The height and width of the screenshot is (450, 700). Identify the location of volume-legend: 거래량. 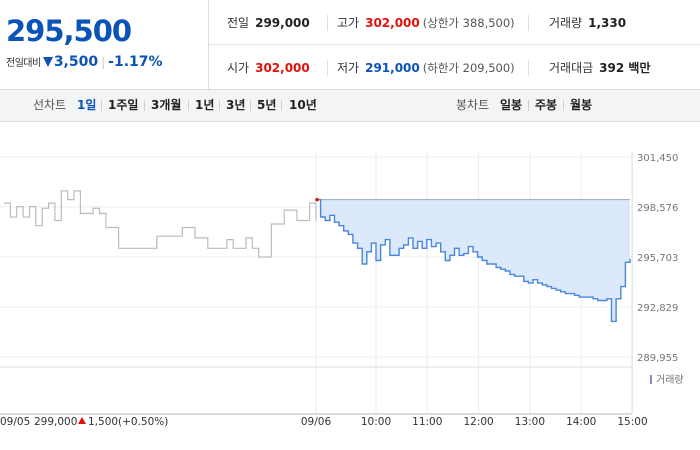
(670, 380).